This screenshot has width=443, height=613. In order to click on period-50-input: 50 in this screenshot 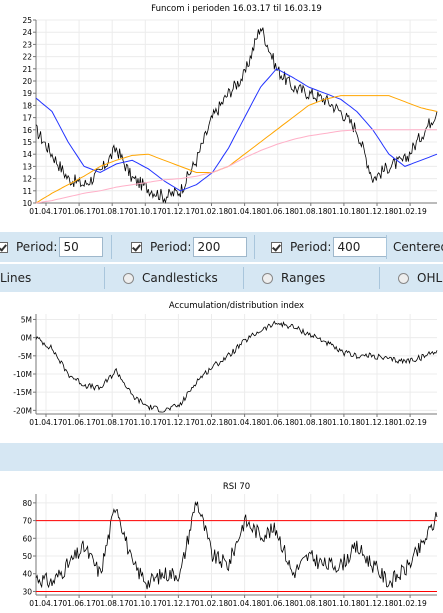, I will do `click(81, 247)`.